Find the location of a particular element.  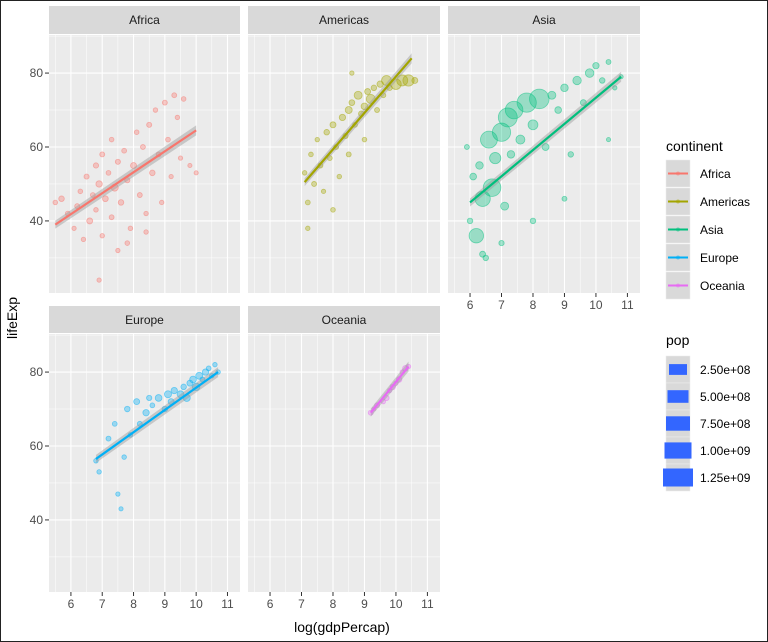

y-tick-label: 40 is located at coordinates (37, 520).